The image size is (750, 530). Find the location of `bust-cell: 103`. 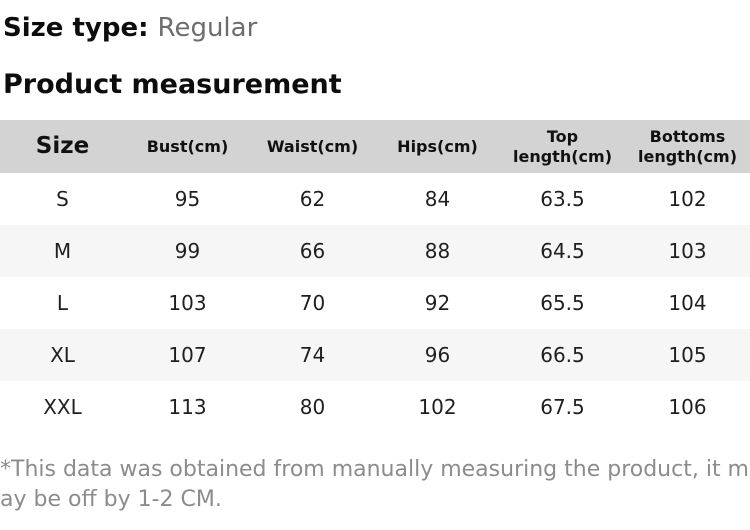

bust-cell: 103 is located at coordinates (187, 303).